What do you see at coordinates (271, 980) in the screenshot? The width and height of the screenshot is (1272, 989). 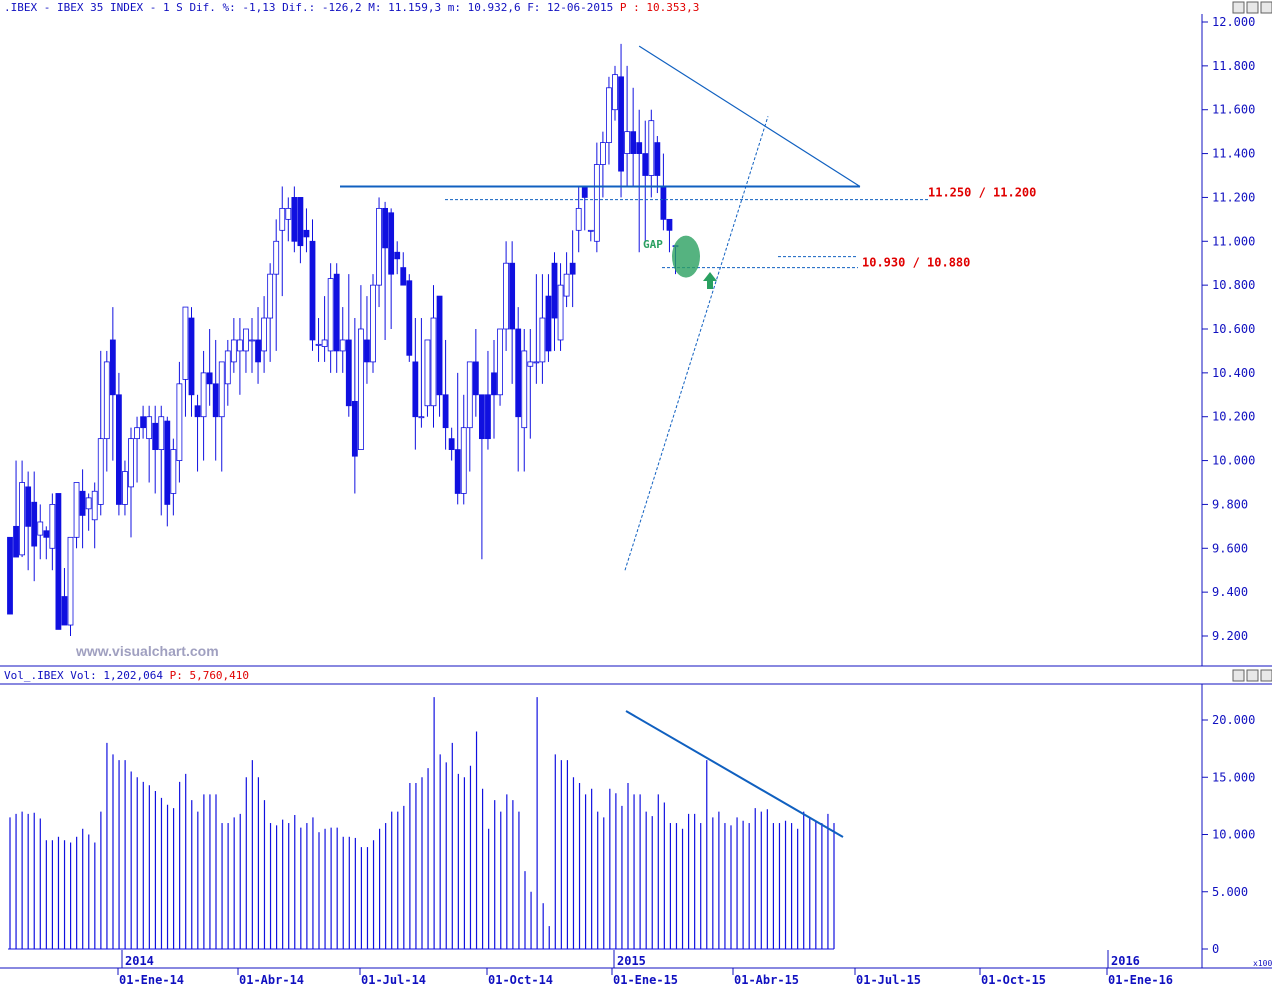 I see `month-label: 01-Abr-14` at bounding box center [271, 980].